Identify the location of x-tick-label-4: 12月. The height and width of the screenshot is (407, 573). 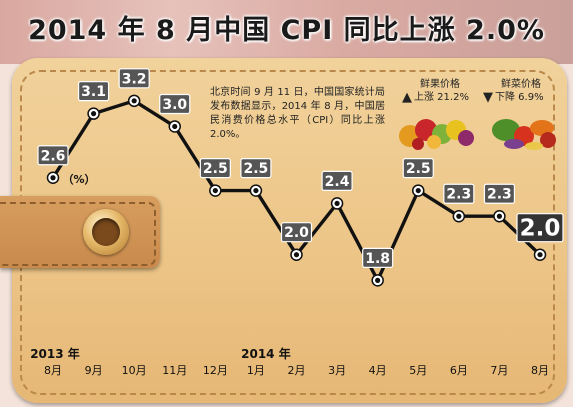
(215, 370).